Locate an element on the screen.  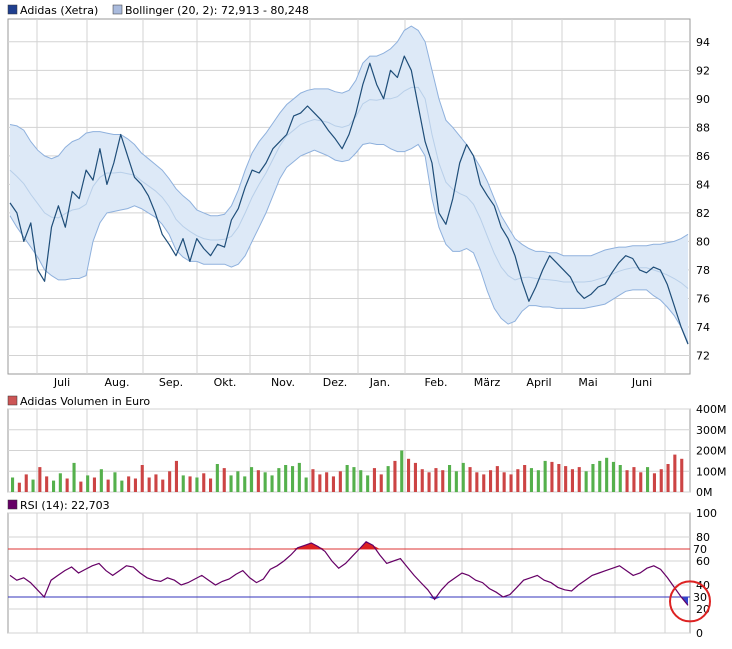
month-tick-label: Okt. is located at coordinates (225, 382).